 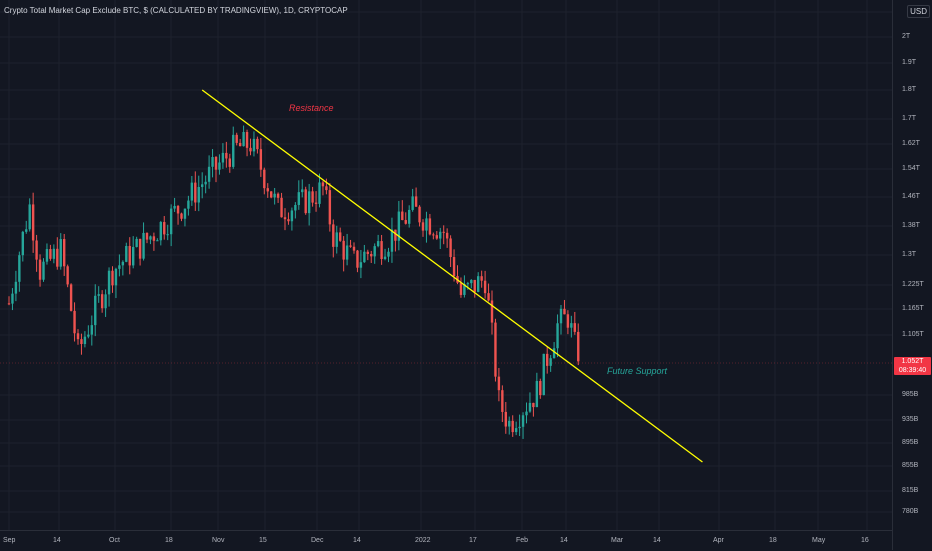 I want to click on time-tick-label: Oct, so click(x=114, y=540).